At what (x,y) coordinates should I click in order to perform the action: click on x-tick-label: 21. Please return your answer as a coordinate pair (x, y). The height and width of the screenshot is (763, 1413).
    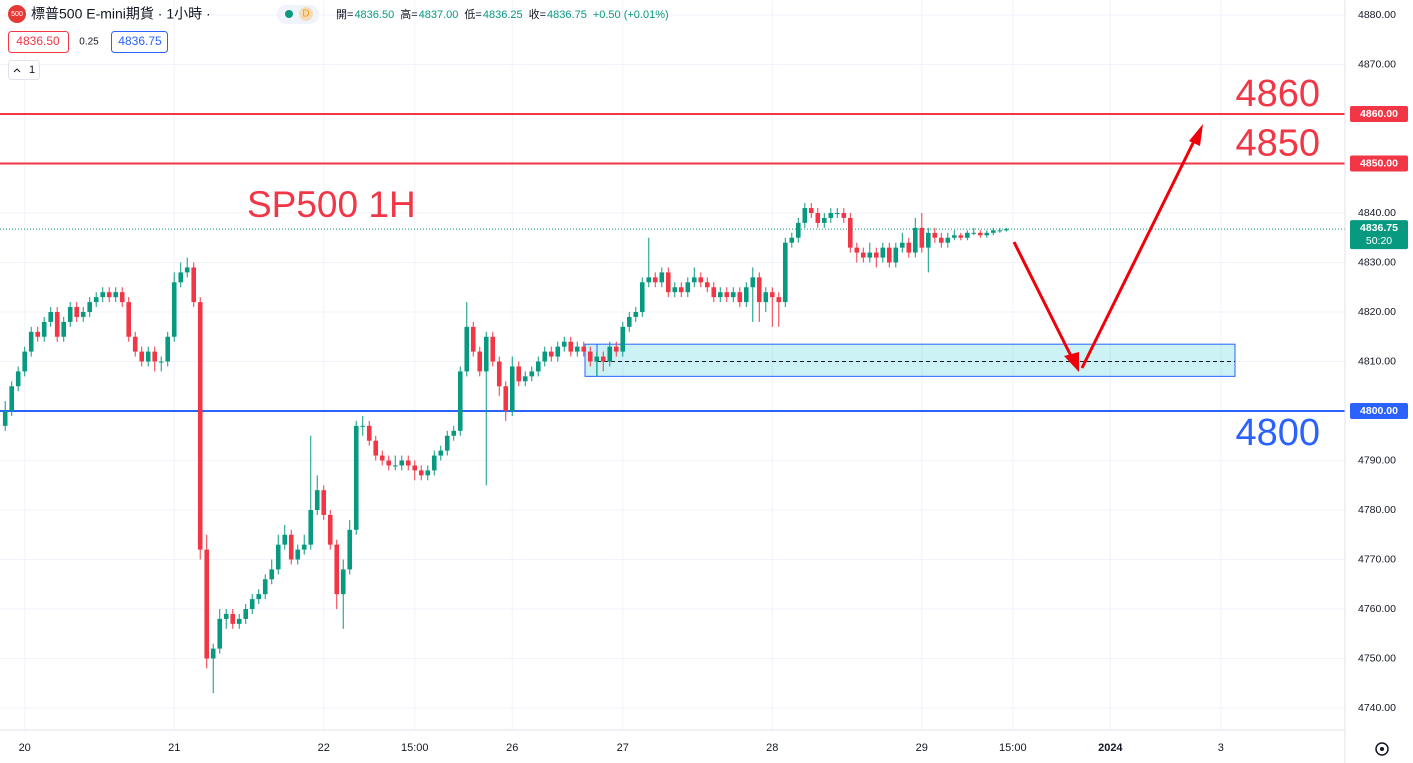
    Looking at the image, I should click on (174, 748).